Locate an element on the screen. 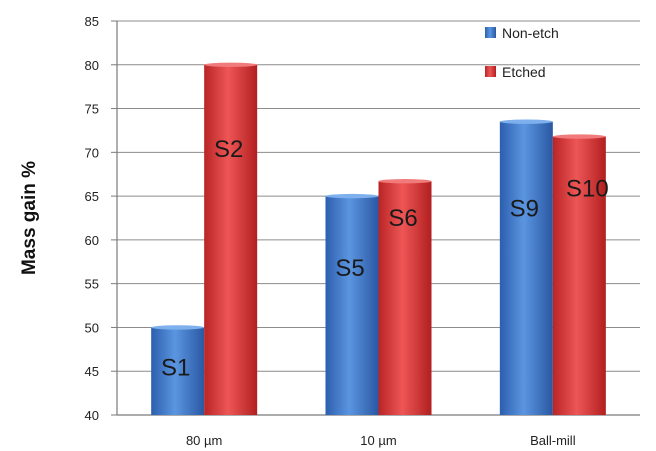 The width and height of the screenshot is (656, 451). y-tick-label: 65 is located at coordinates (92, 196).